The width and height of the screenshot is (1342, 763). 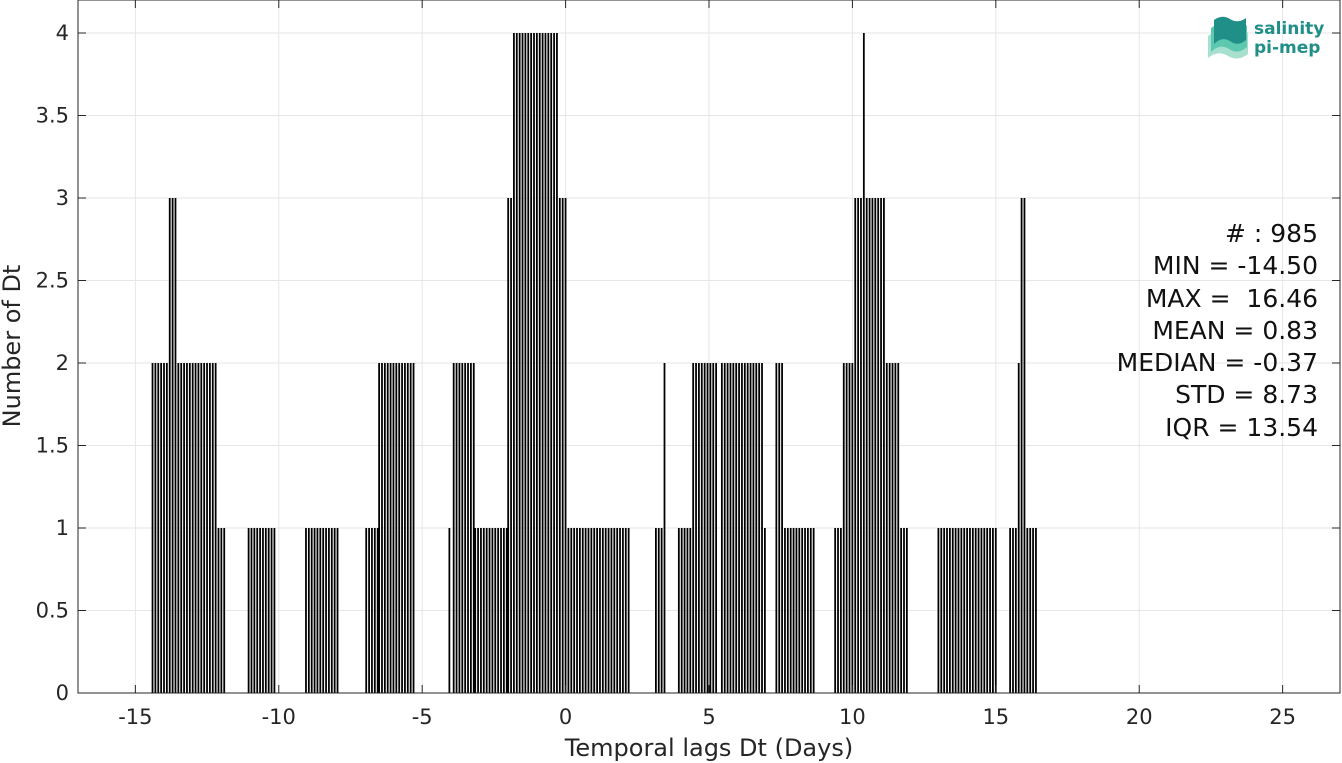 What do you see at coordinates (1241, 427) in the screenshot?
I see `stat-iqr: IQR = 13.54` at bounding box center [1241, 427].